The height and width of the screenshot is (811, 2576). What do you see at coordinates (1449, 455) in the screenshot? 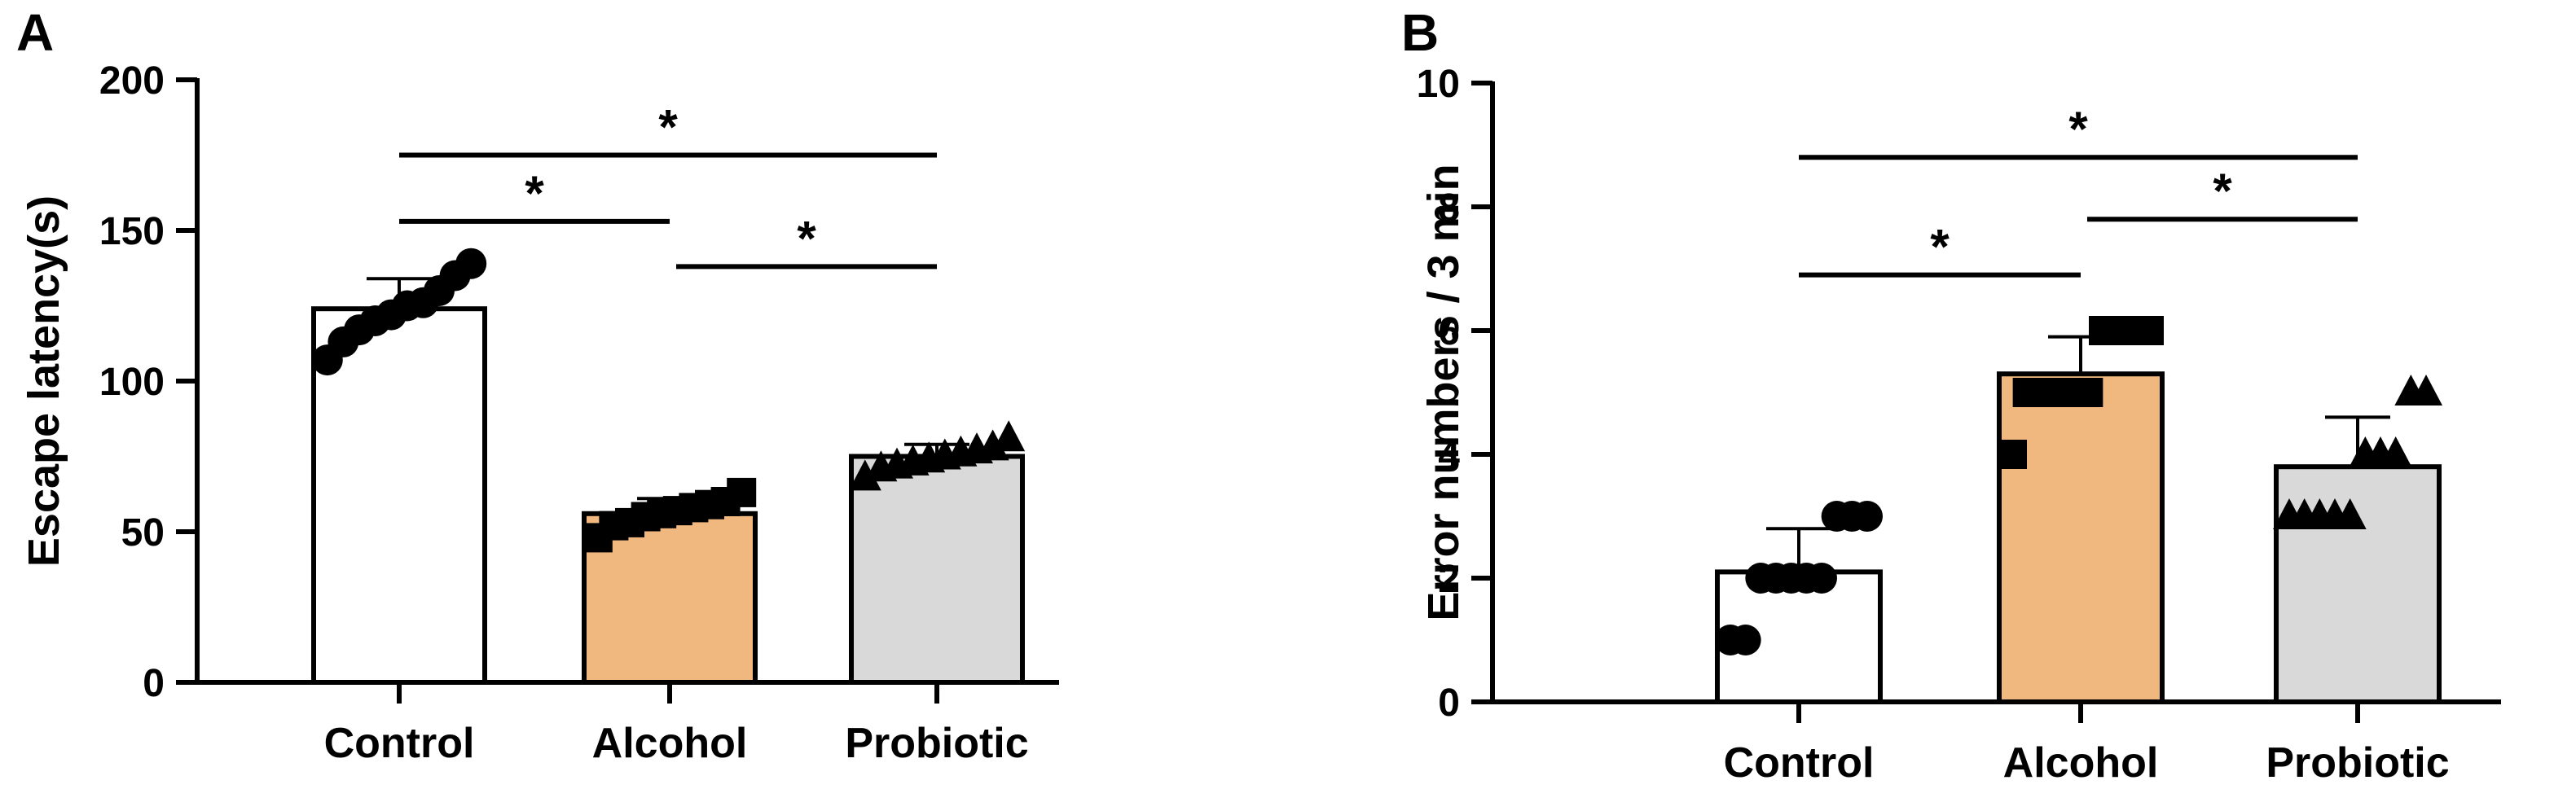
I see `y-tick-label: 4` at bounding box center [1449, 455].